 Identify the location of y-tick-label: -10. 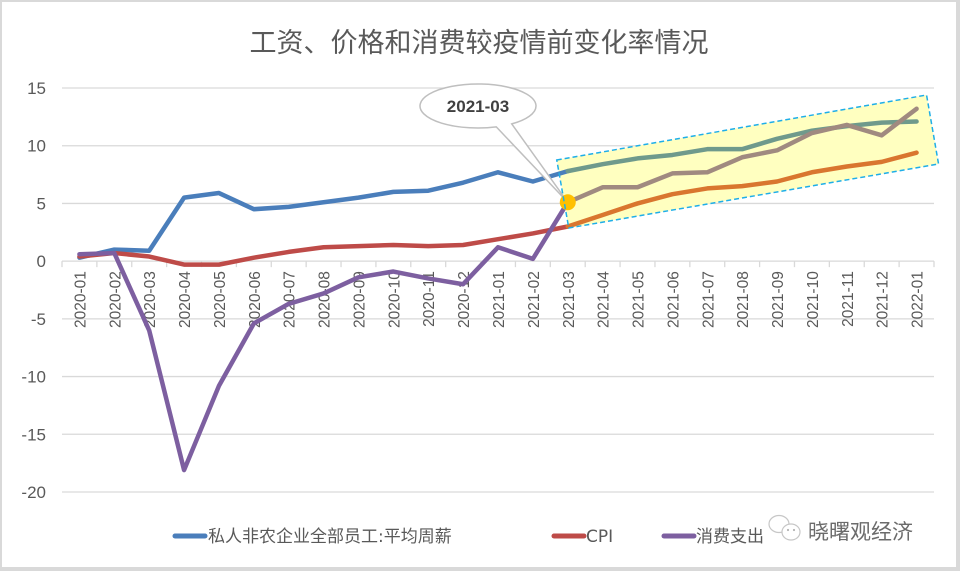
(33, 377).